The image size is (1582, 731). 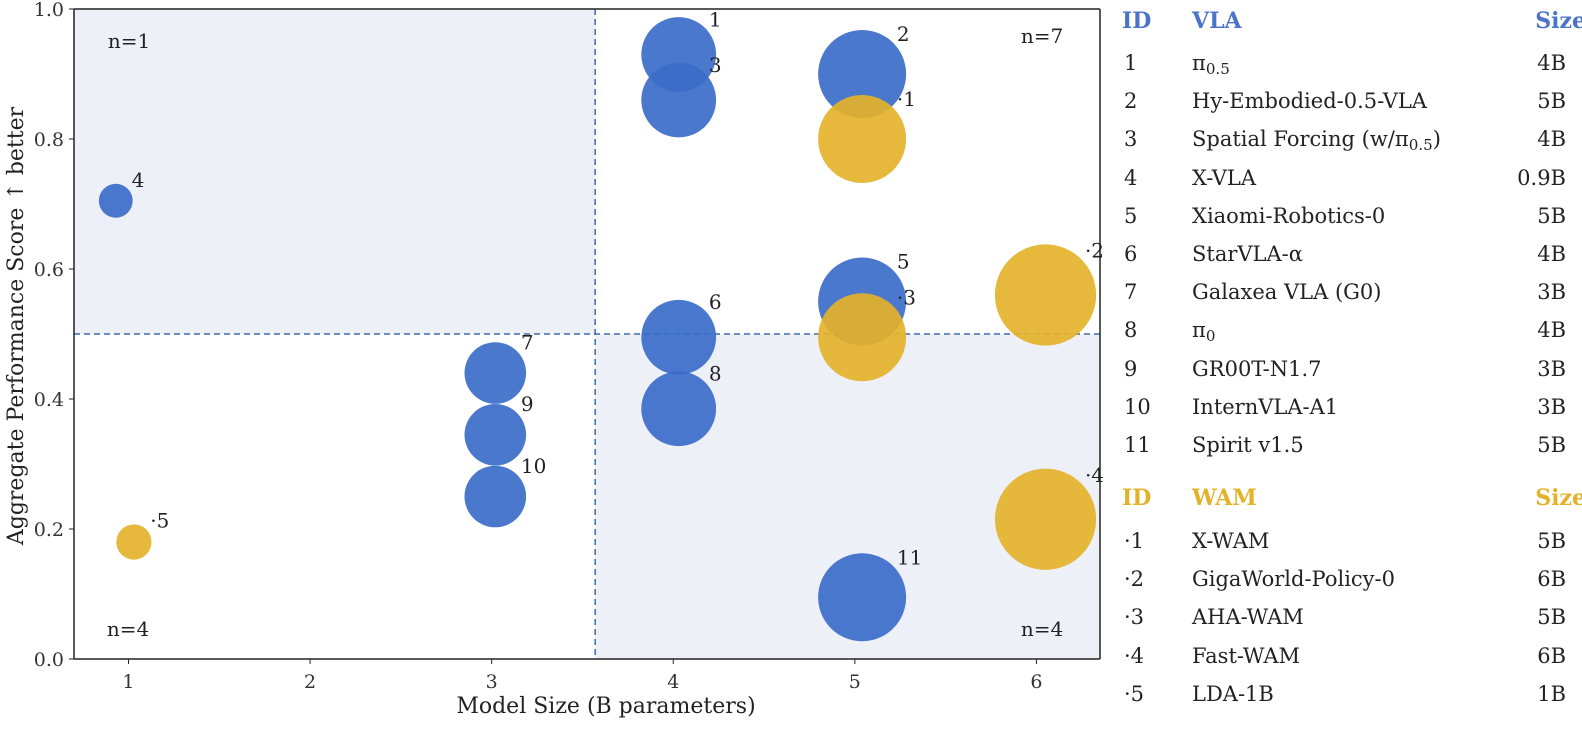 I want to click on legend-row-name: Fast-WAM, so click(x=1246, y=656).